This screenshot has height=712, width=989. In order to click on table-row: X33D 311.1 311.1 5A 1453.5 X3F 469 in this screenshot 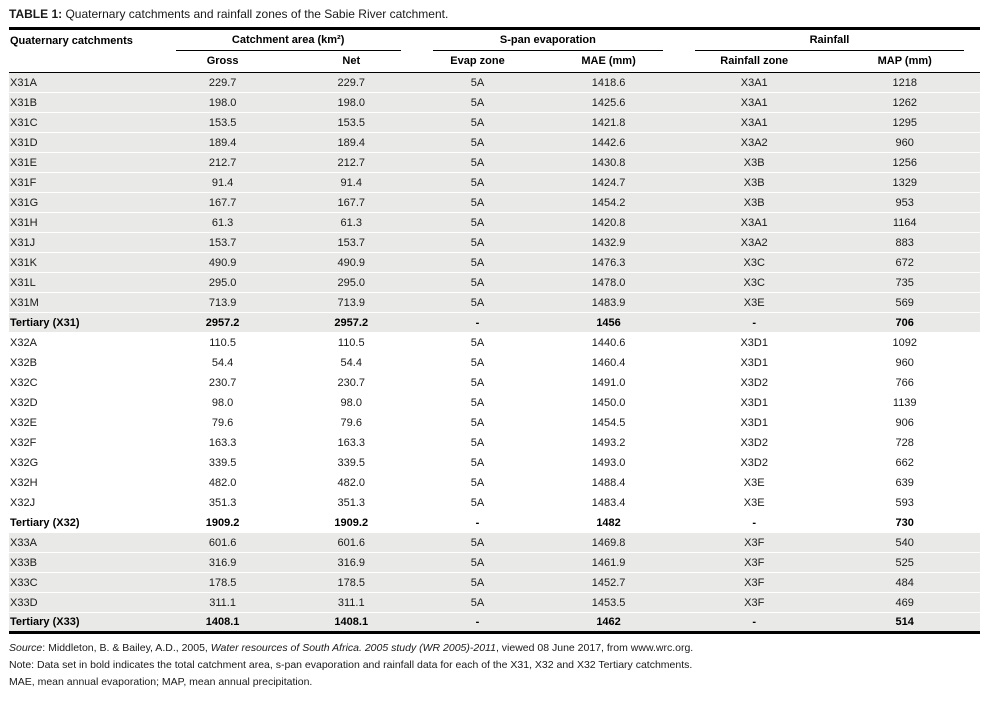, I will do `click(494, 602)`.